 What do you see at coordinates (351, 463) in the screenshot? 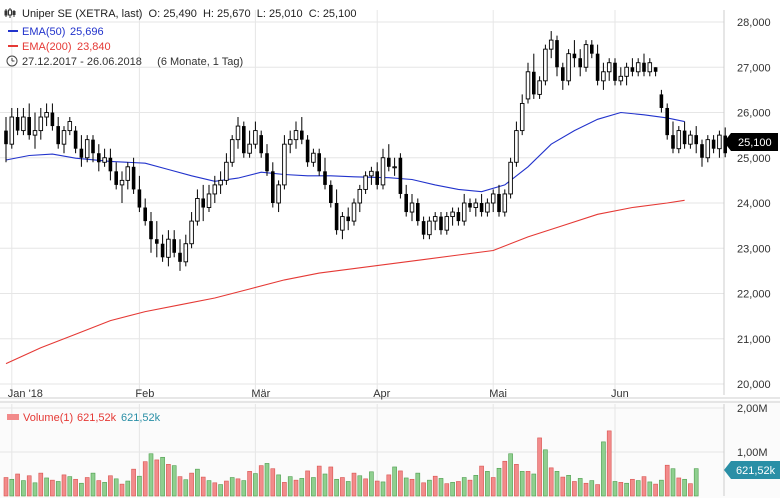
I see `volume-series` at bounding box center [351, 463].